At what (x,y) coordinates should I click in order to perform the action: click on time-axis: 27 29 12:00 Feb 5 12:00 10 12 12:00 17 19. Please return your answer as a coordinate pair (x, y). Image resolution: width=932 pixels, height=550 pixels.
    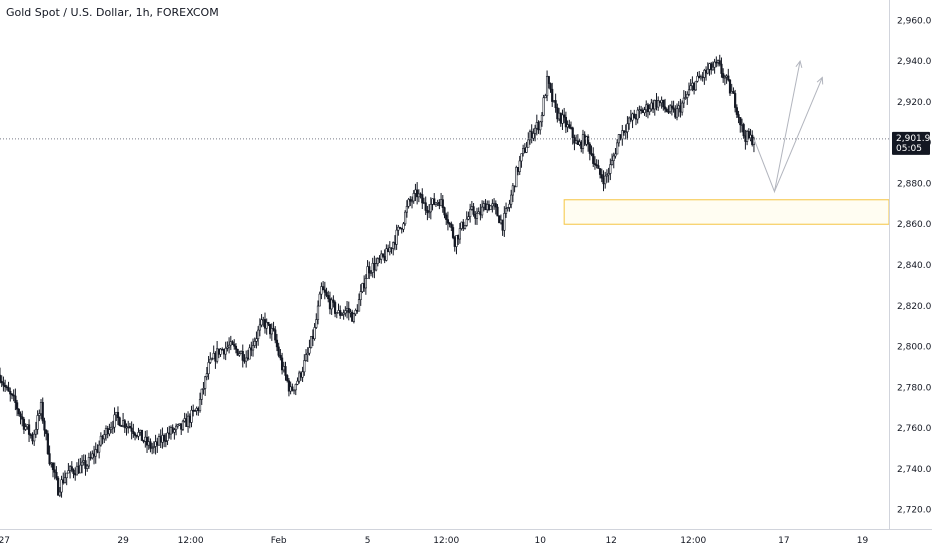
    Looking at the image, I should click on (434, 541).